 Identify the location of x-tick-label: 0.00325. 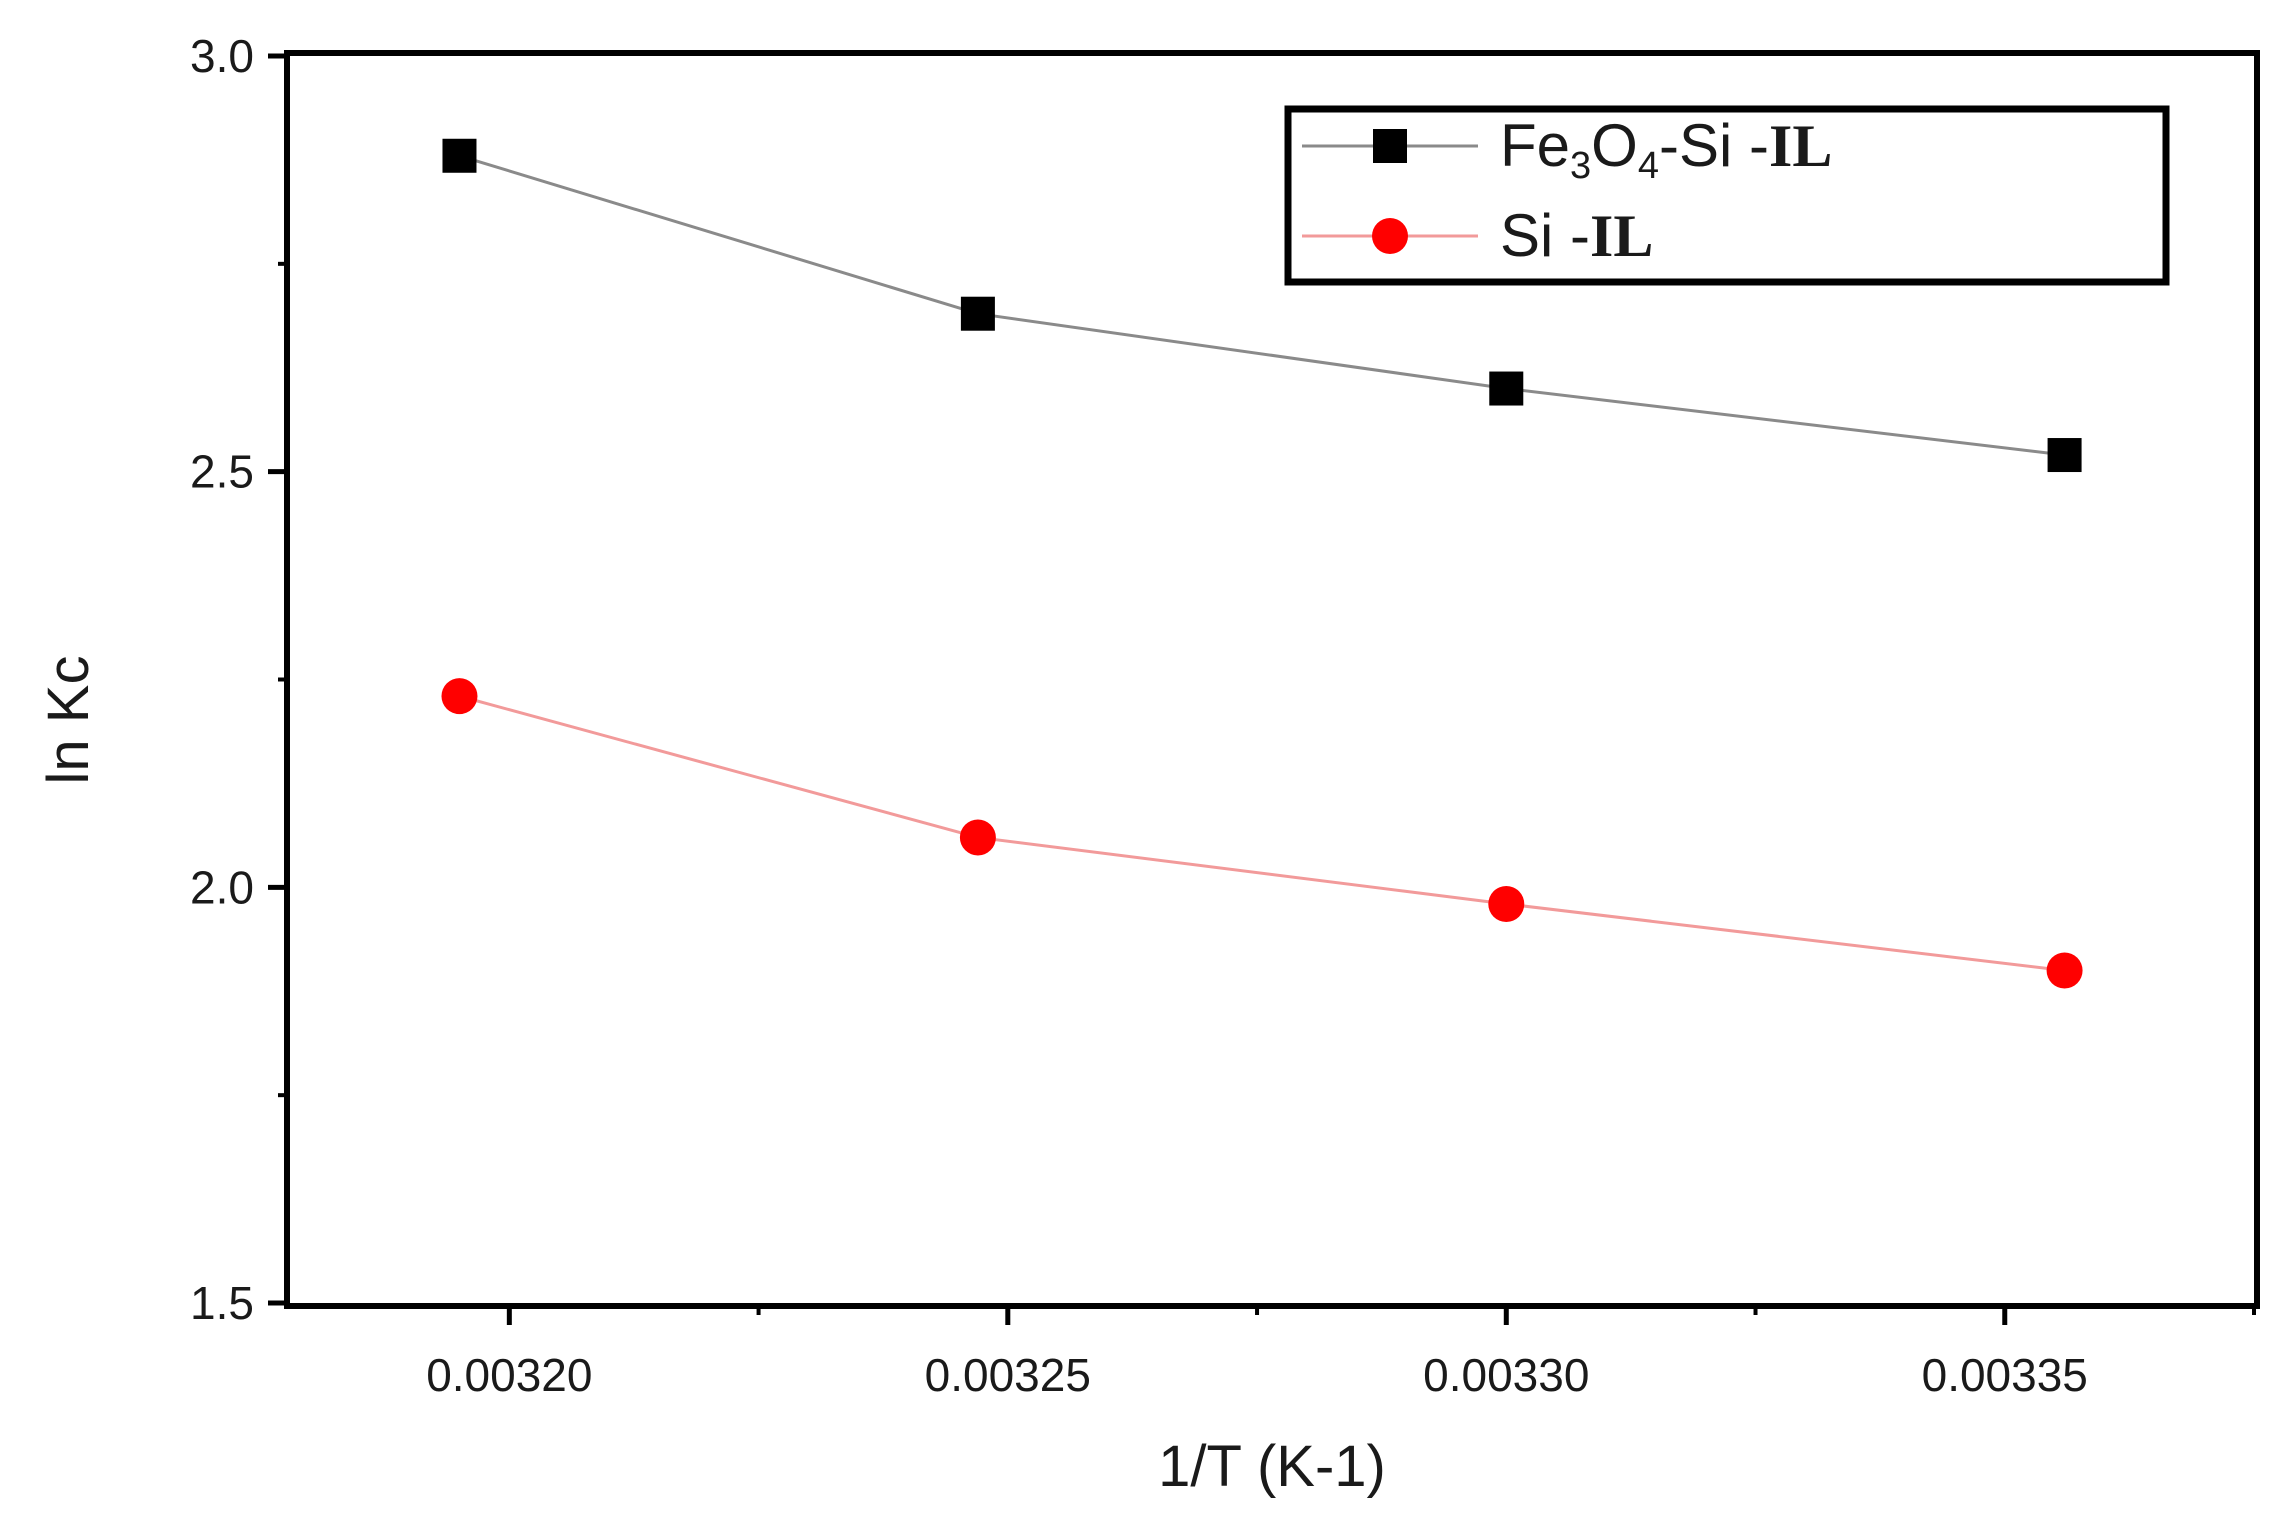
(1008, 1375).